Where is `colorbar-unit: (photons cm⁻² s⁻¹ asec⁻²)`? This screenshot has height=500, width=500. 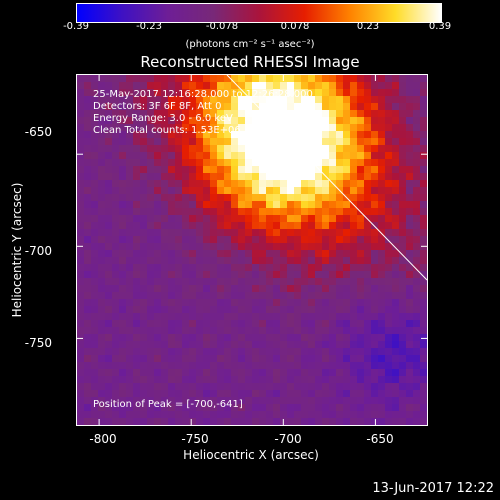 colorbar-unit: (photons cm⁻² s⁻¹ asec⁻²) is located at coordinates (250, 44).